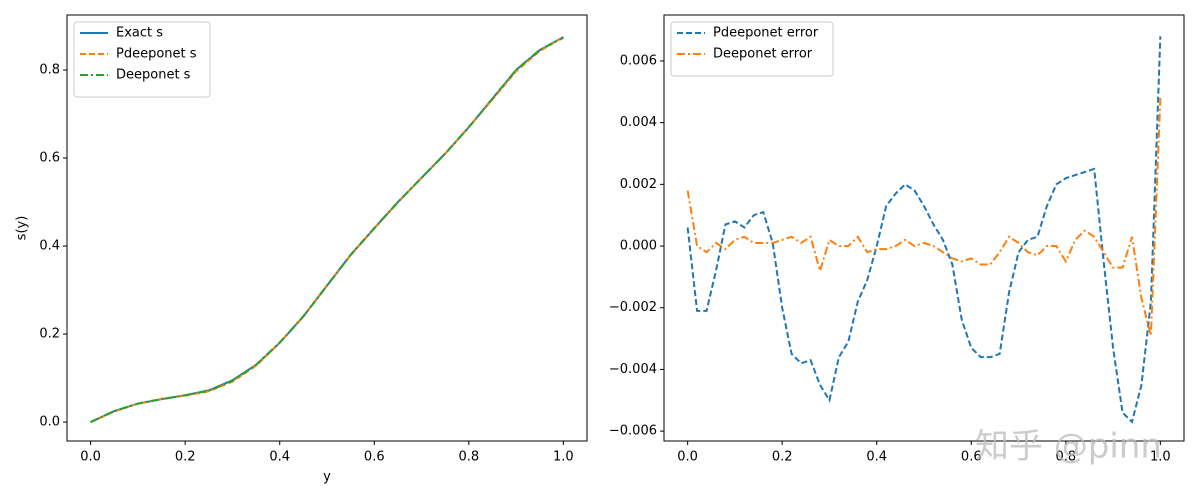  I want to click on legend-label: Deeponet s, so click(153, 75).